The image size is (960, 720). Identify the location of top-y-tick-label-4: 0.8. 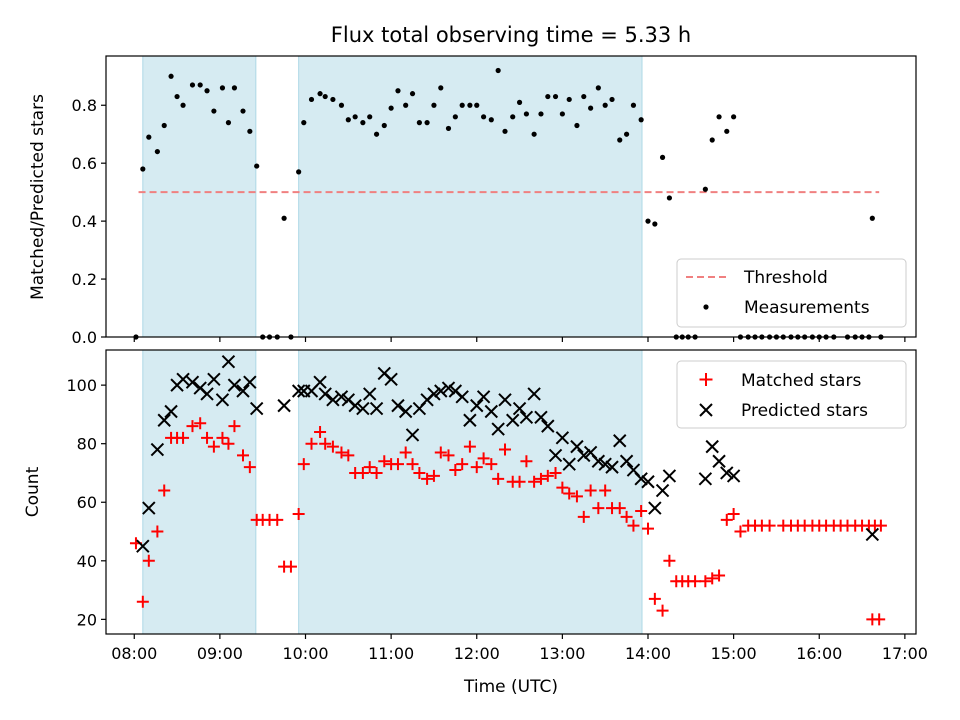
(84, 105).